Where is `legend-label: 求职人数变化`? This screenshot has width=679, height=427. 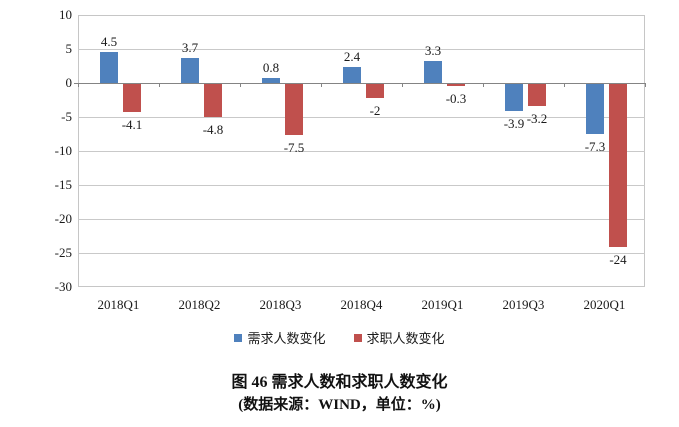
legend-label: 求职人数变化 is located at coordinates (405, 338).